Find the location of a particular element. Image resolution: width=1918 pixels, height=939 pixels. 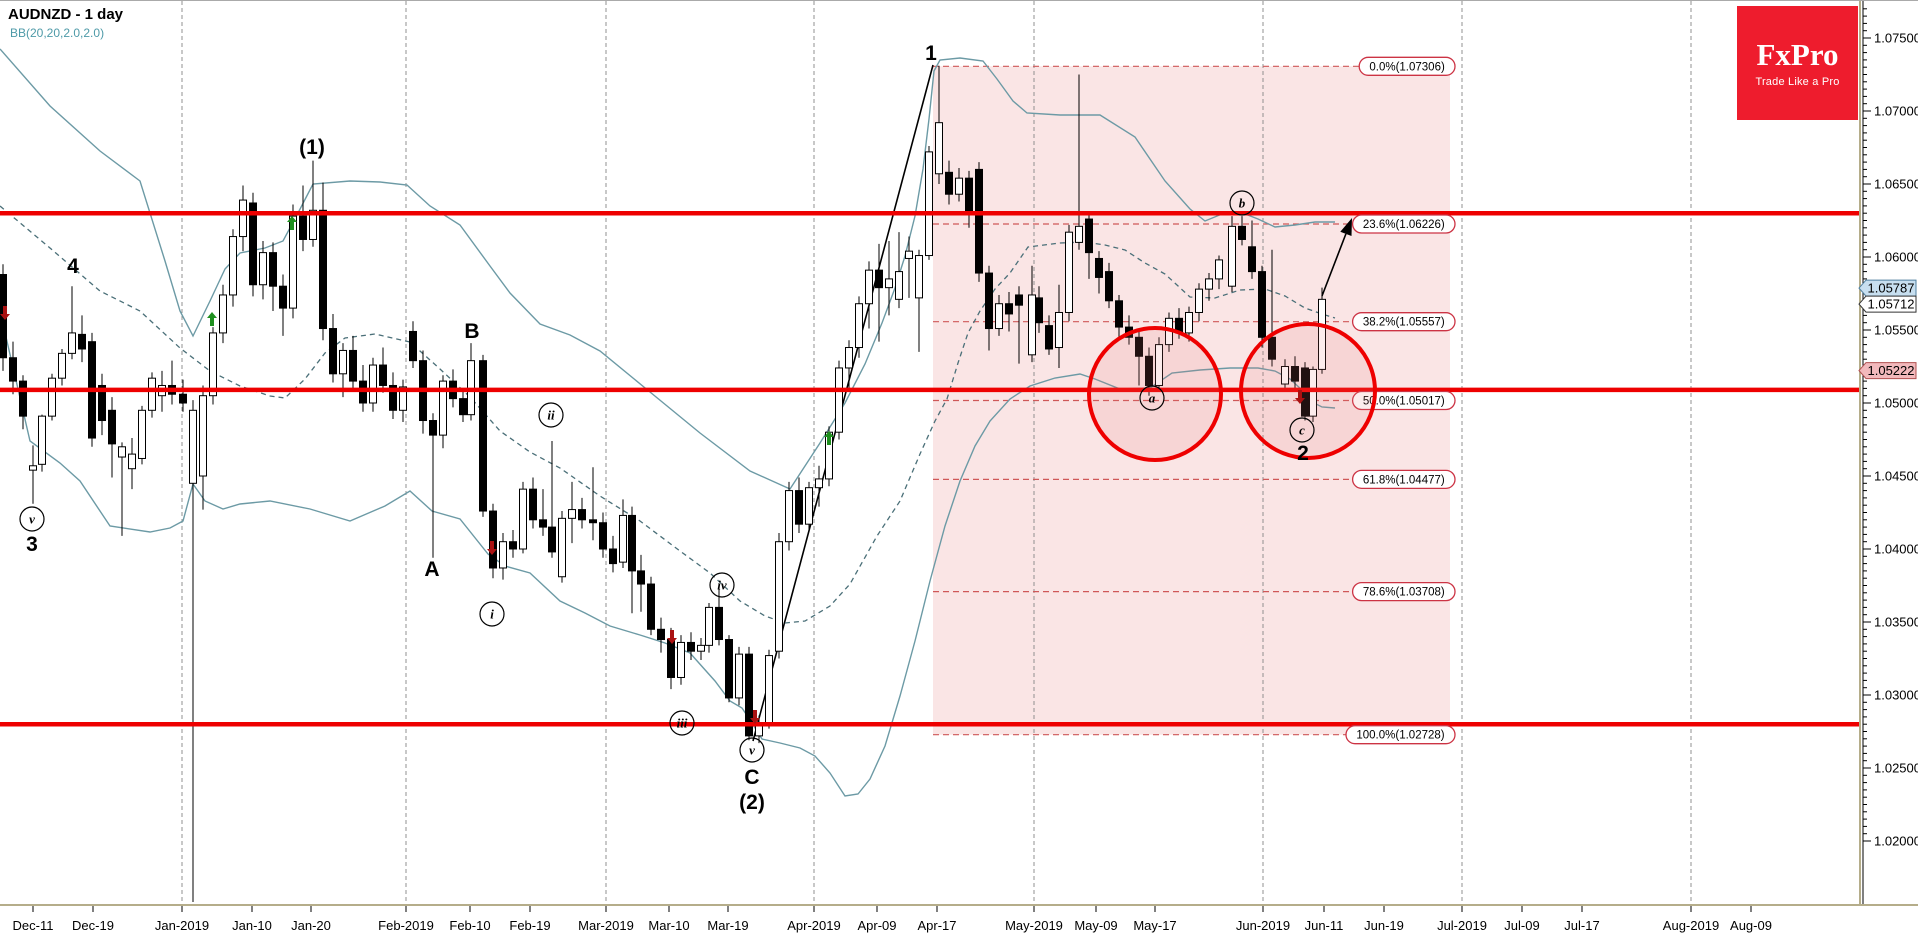

analysis-circle is located at coordinates (1308, 391).